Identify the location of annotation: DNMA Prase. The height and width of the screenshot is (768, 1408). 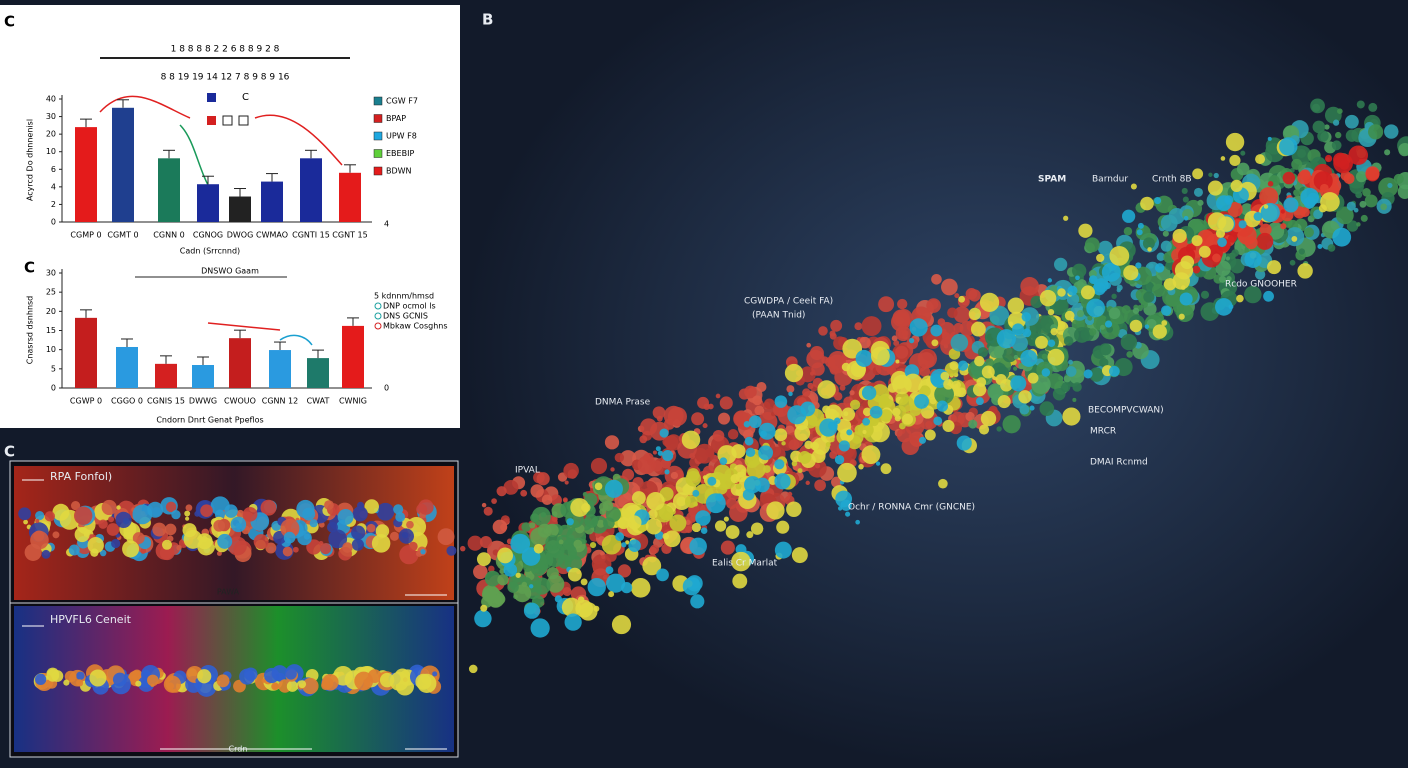
(623, 403).